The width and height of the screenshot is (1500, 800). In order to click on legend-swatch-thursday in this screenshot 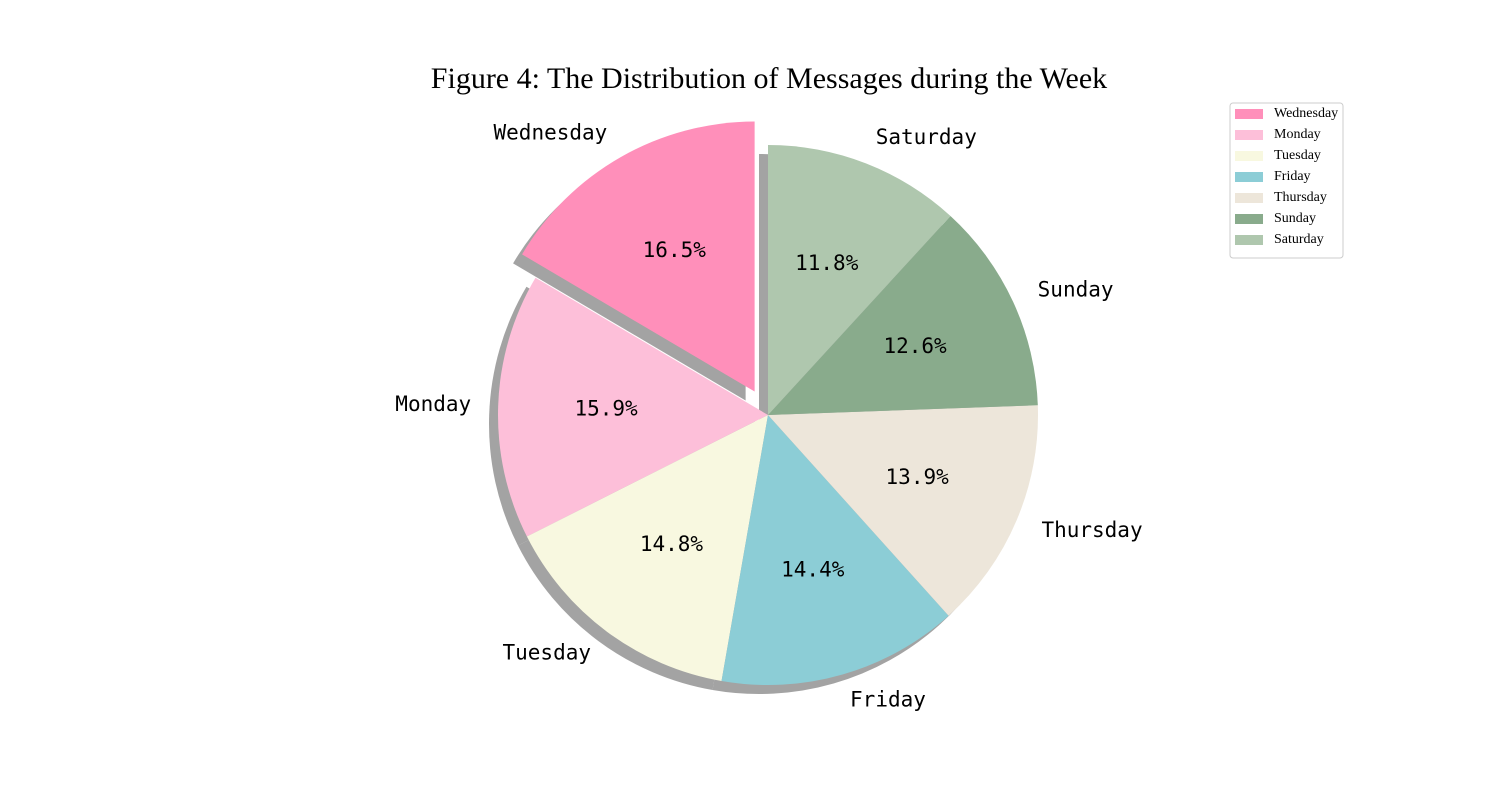, I will do `click(1249, 198)`.